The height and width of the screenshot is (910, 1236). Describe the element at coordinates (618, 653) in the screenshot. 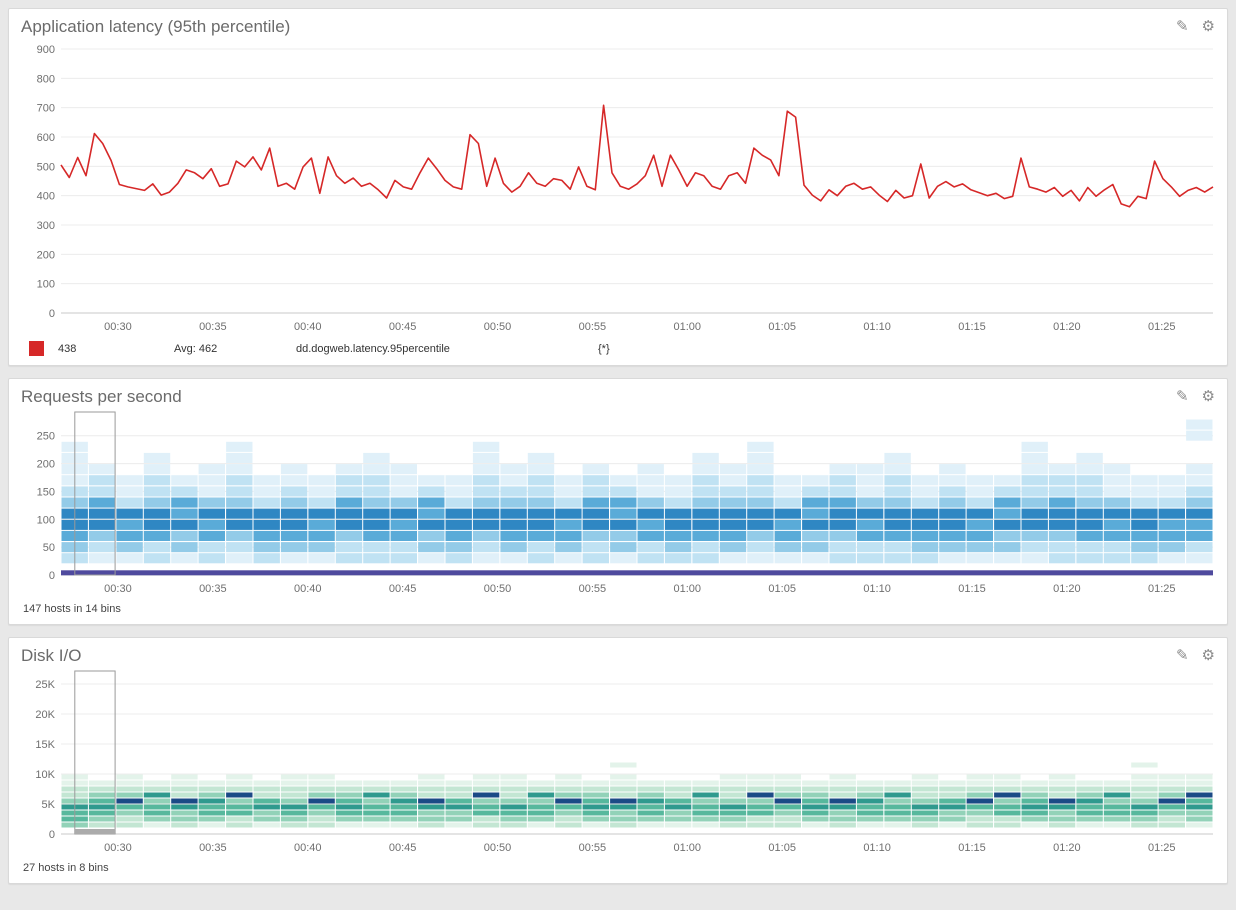

I see `panel-header: Disk I/O ✎ ⚙` at that location.